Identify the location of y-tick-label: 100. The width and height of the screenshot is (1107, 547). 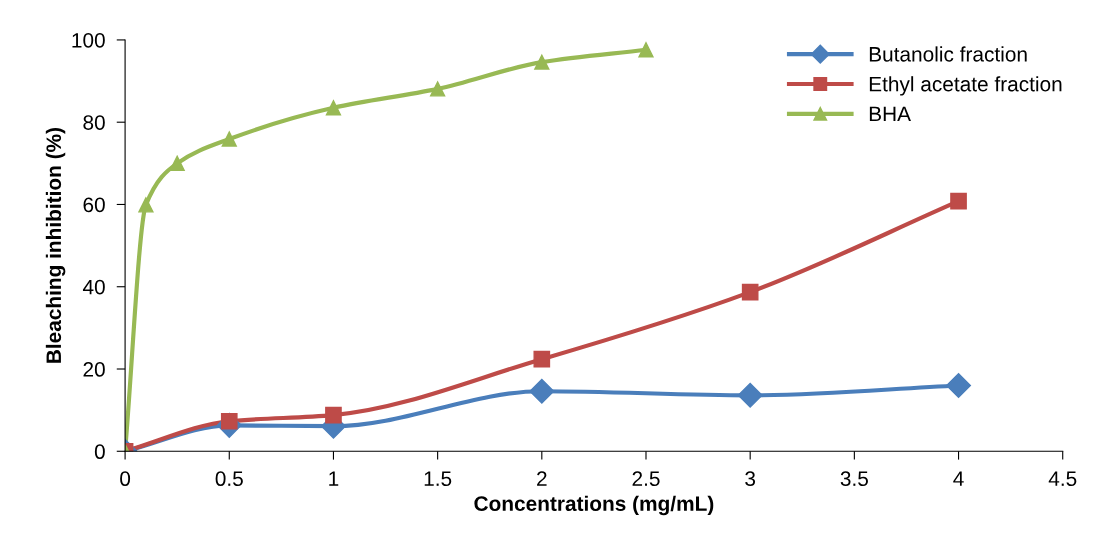
(88, 40).